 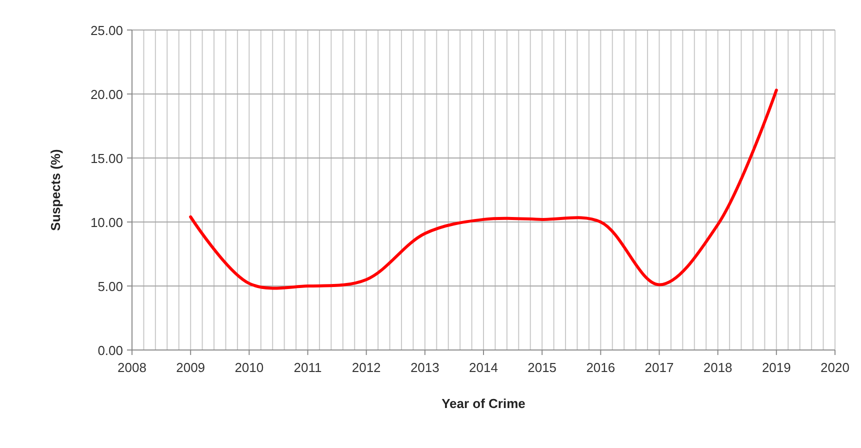 What do you see at coordinates (484, 403) in the screenshot?
I see `x-axis-title: Year of Crime` at bounding box center [484, 403].